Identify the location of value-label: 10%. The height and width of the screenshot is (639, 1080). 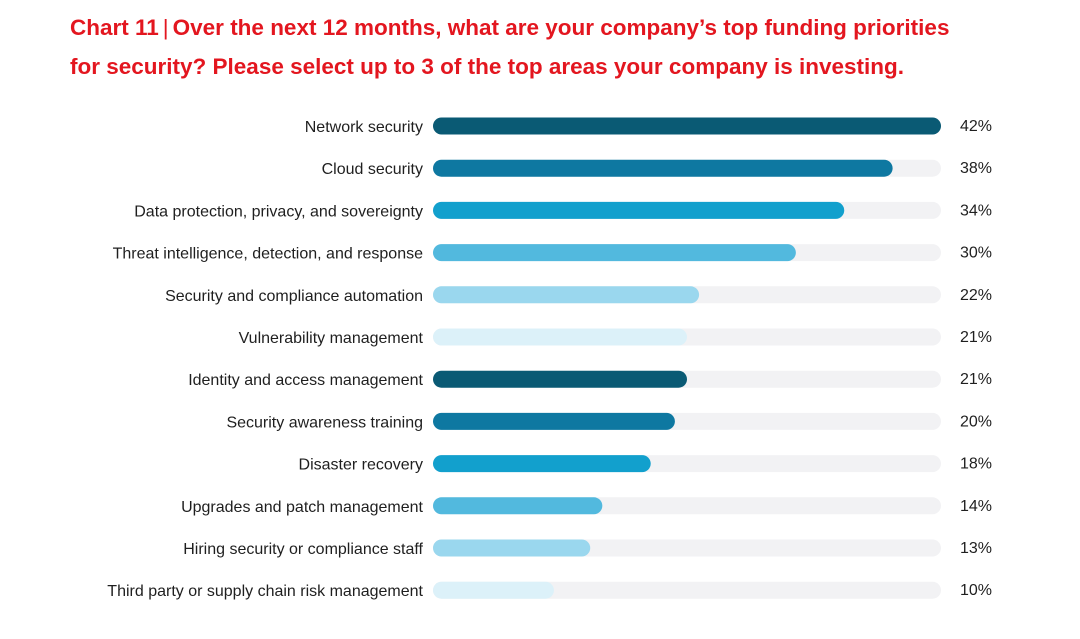
(976, 590).